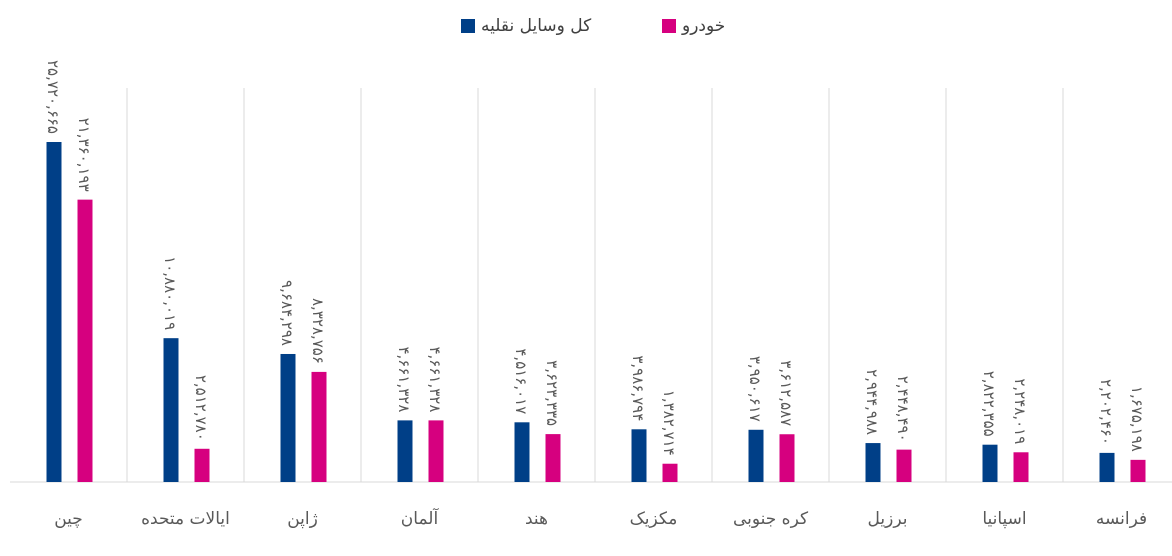 This screenshot has height=556, width=1172. Describe the element at coordinates (1004, 519) in the screenshot. I see `x-tick-label: اسپانیا` at that location.